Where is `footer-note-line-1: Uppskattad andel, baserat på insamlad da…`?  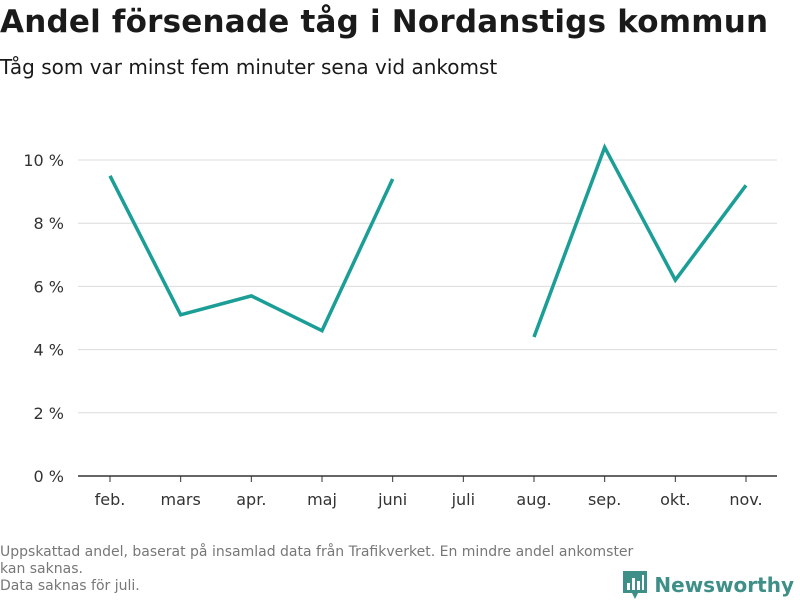
footer-note-line-1: Uppskattad andel, baserat på insamlad da… is located at coordinates (317, 560).